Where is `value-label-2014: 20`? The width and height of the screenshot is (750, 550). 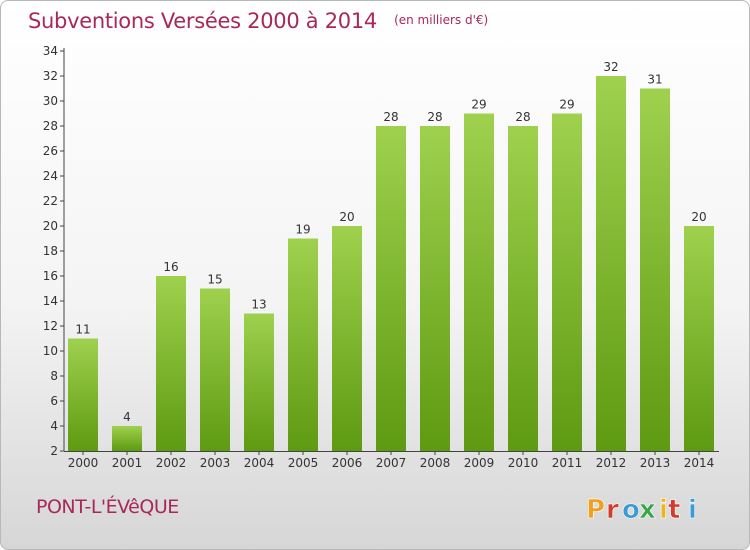
value-label-2014: 20 is located at coordinates (698, 217).